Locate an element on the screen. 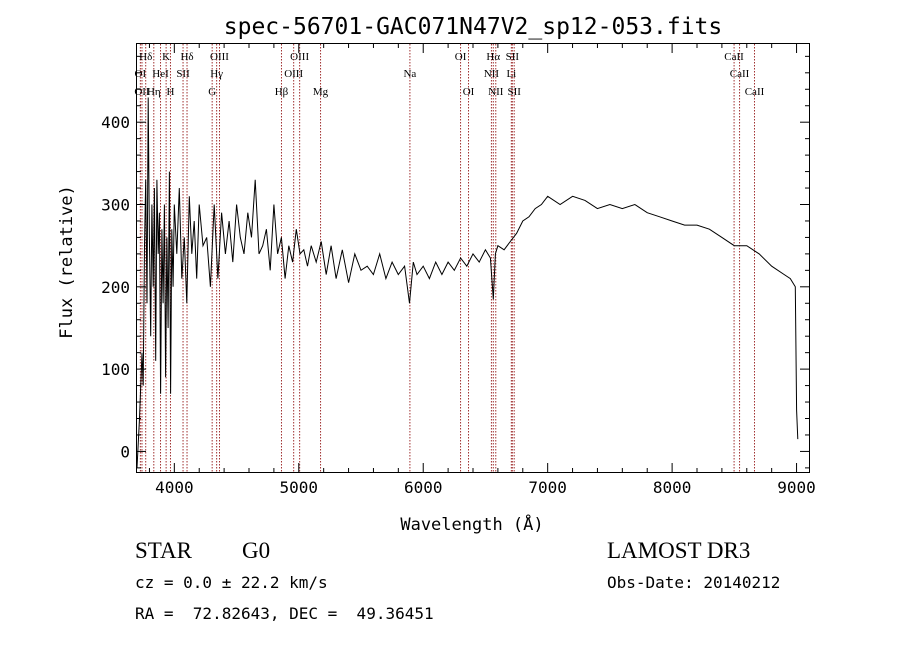  survey-name: LAMOST DR3 is located at coordinates (679, 550).